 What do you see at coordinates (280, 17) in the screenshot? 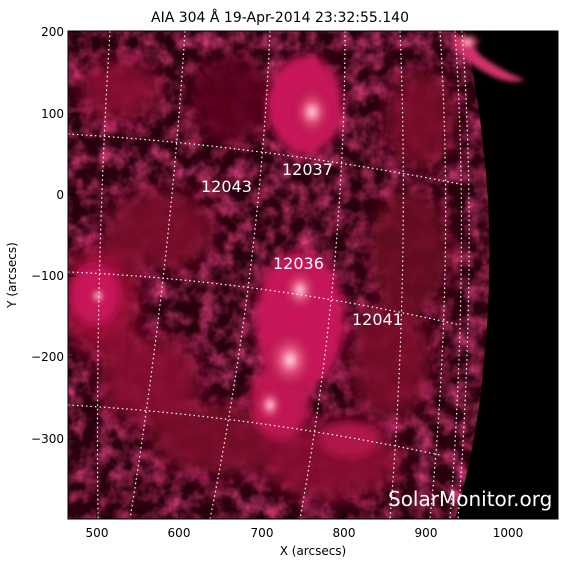
I see `image-title: AIA 304 Å 19-Apr-2014 23:32:55.140` at bounding box center [280, 17].